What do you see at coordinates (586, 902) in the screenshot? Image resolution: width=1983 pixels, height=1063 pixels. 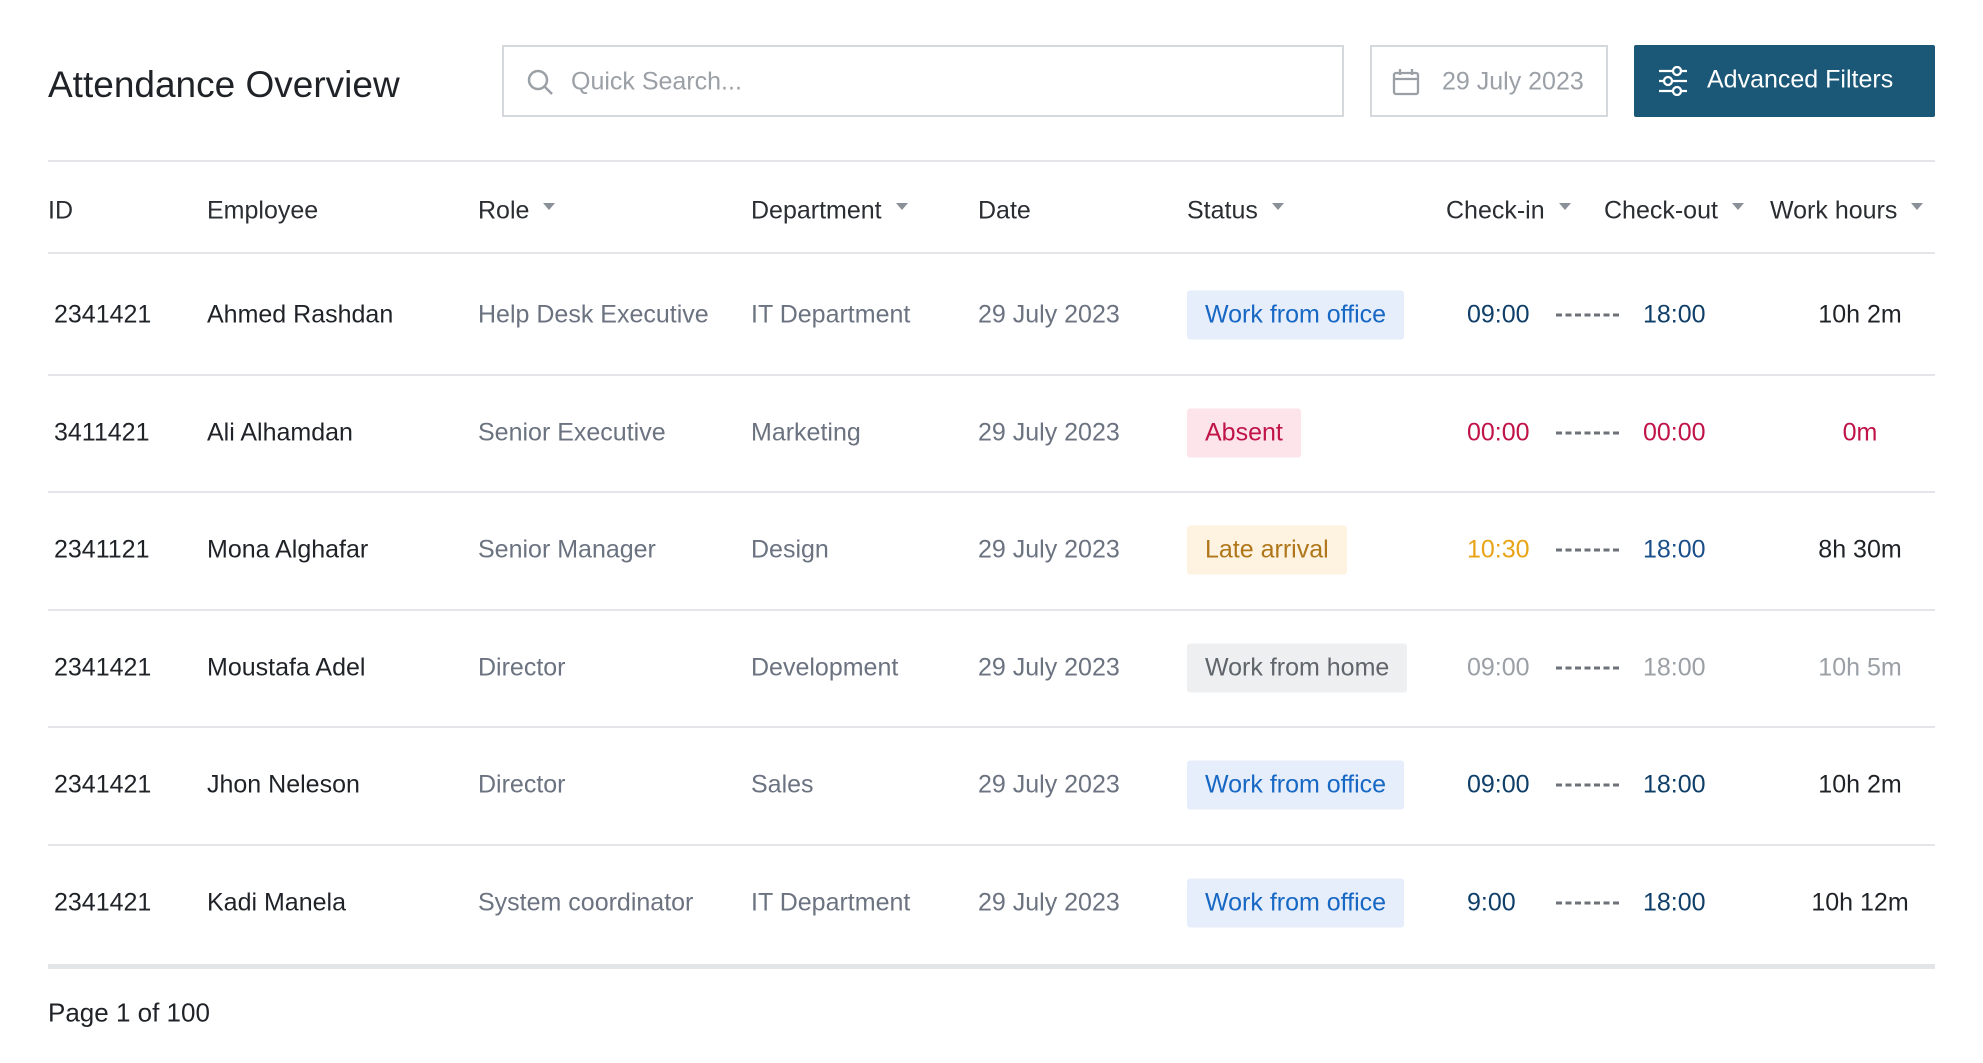 I see `cell-role: System coordinator` at bounding box center [586, 902].